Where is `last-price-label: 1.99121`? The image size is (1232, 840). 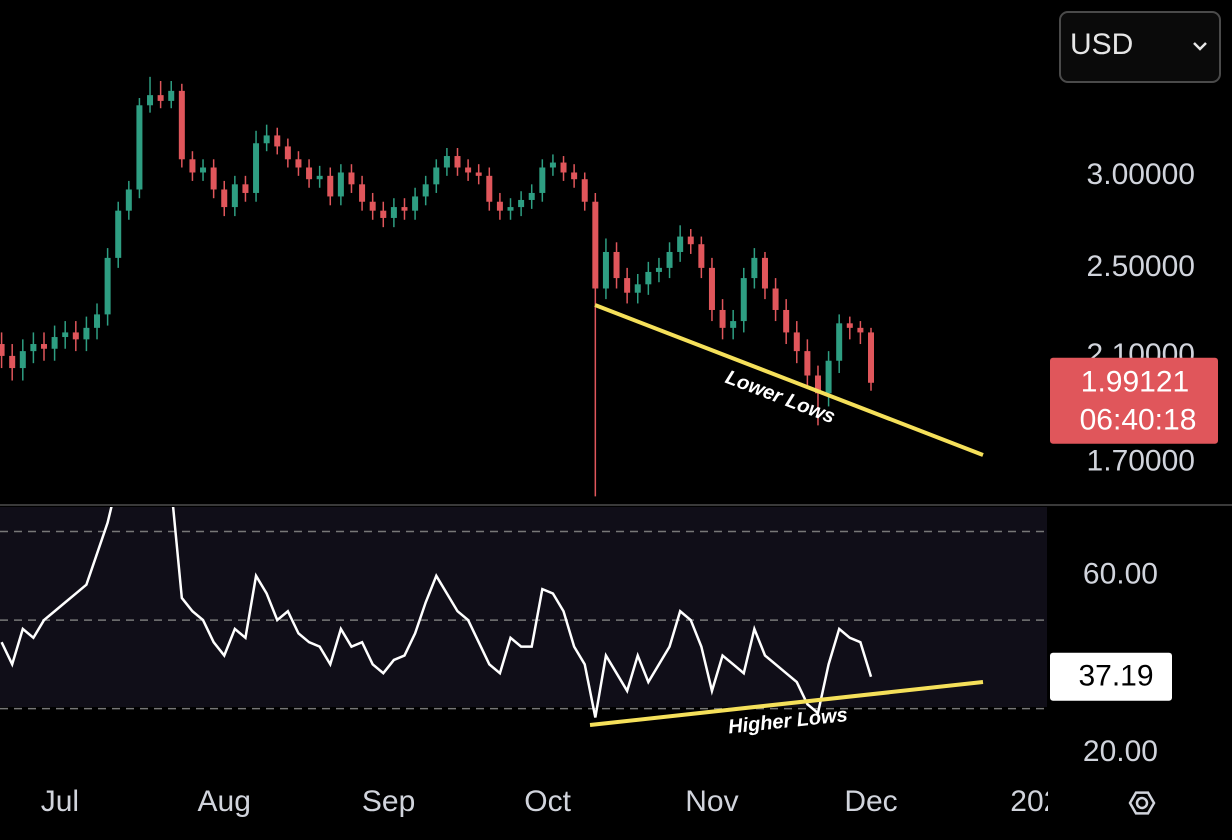
last-price-label: 1.99121 is located at coordinates (1135, 382).